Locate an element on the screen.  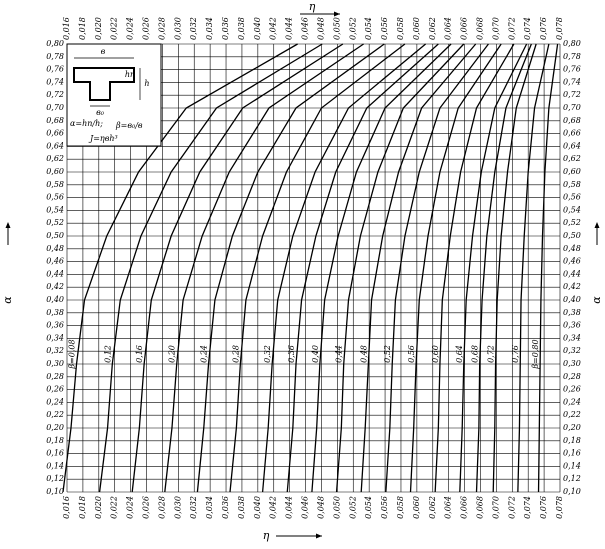
inset: в hп h в₀ α=hп/h; β=в₀/в J=ηвh³ is located at coordinates (114, 95).